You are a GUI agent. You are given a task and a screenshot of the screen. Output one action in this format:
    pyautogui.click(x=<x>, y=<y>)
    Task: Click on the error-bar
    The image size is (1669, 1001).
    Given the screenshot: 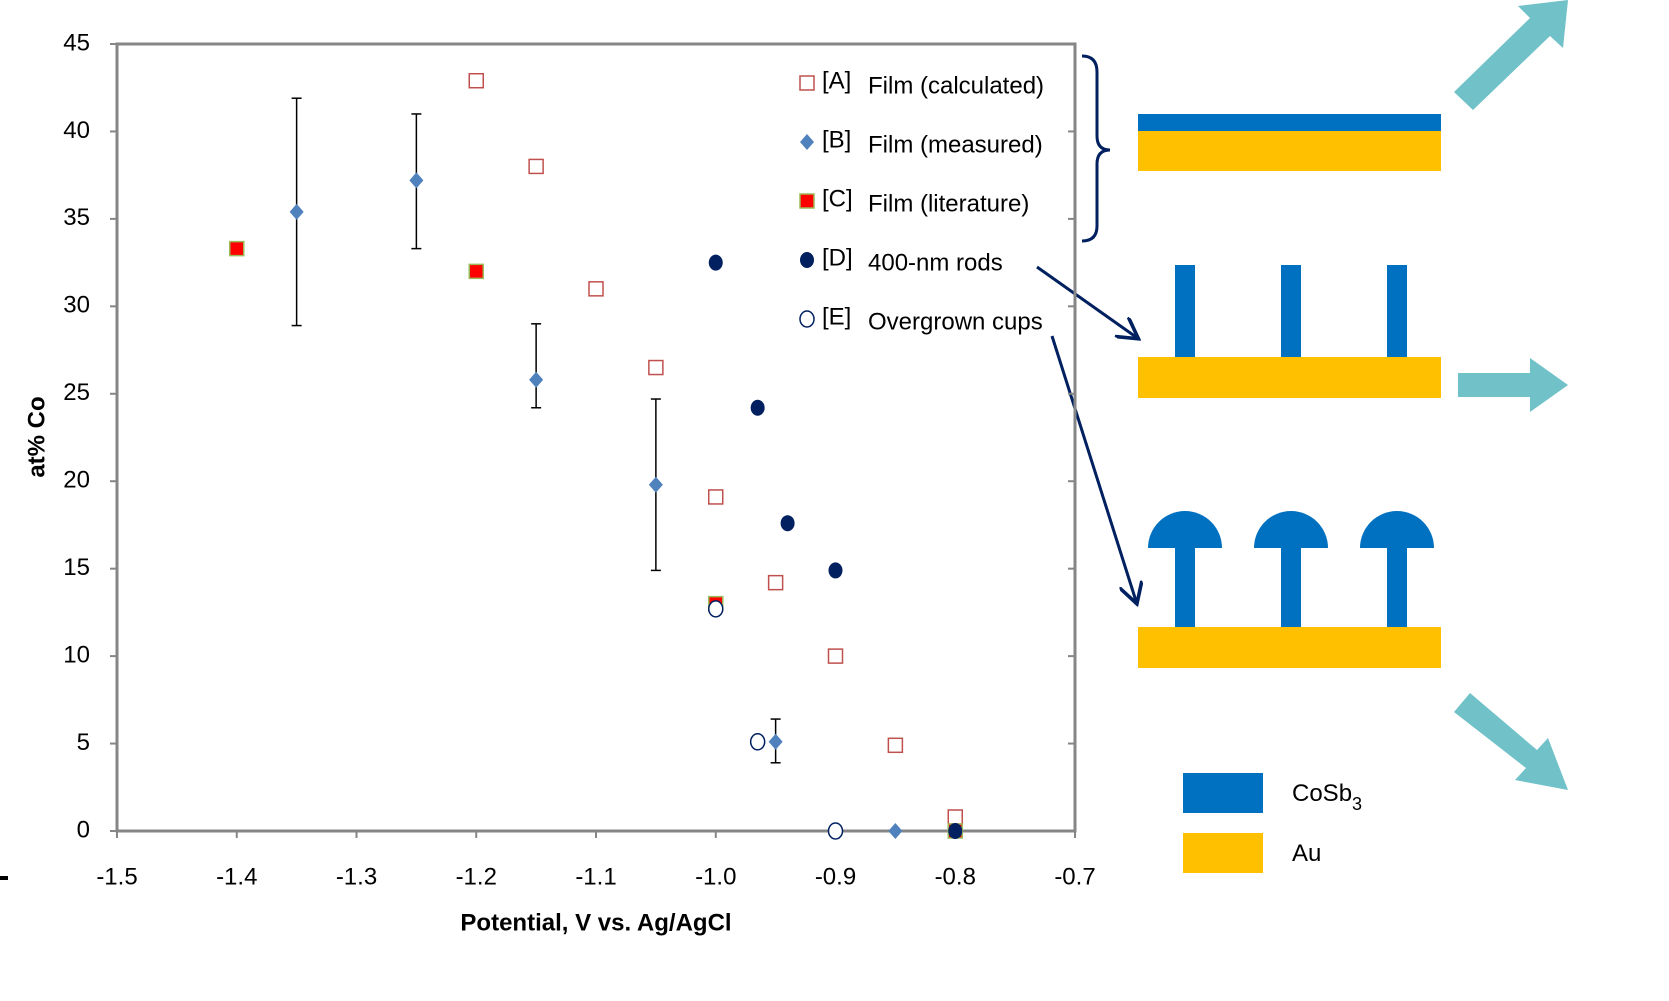 What is the action you would take?
    pyautogui.click(x=536, y=366)
    